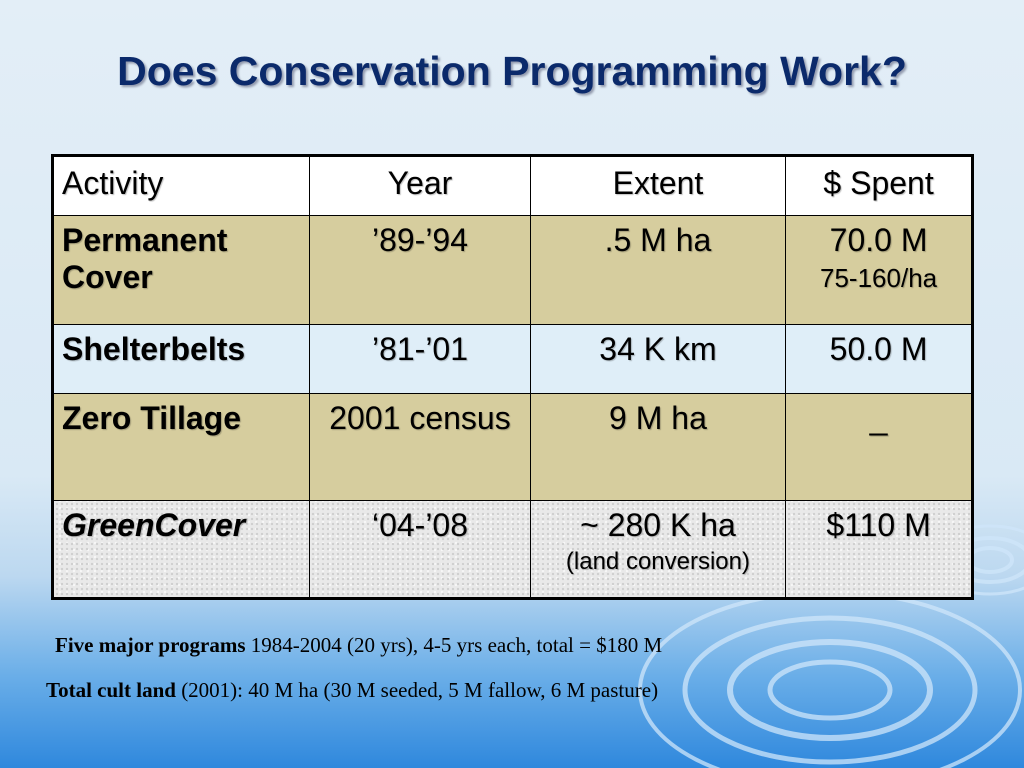 The height and width of the screenshot is (768, 1024). Describe the element at coordinates (879, 359) in the screenshot. I see `spent-cell: 50.0 M` at that location.